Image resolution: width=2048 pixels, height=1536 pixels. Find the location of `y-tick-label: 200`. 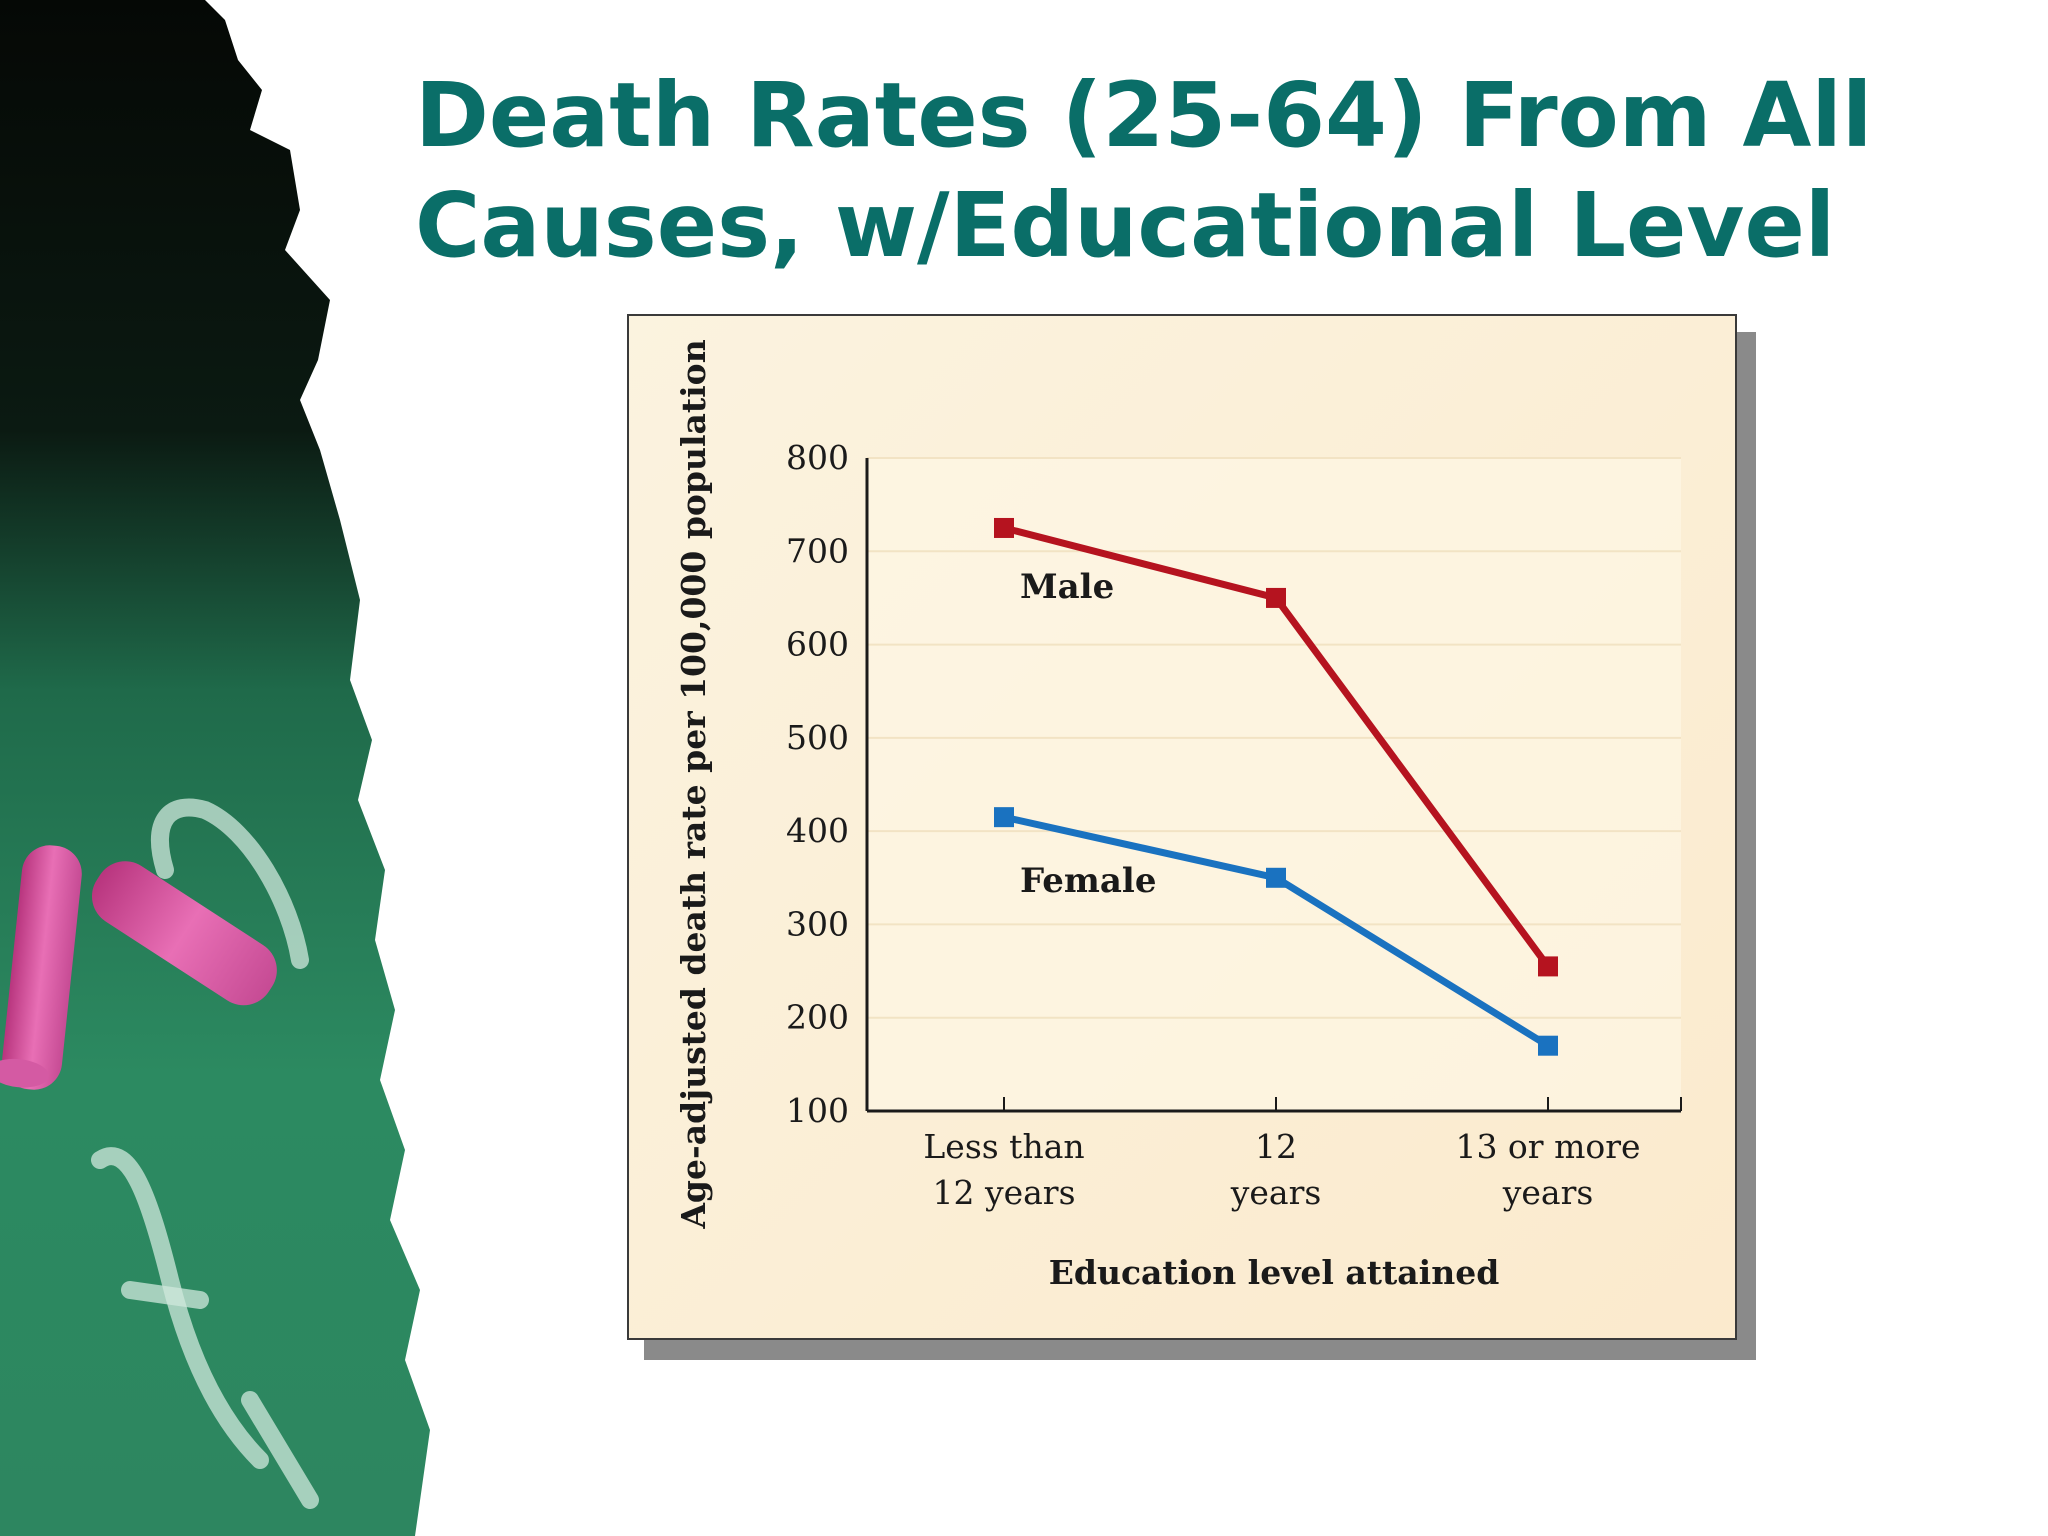

y-tick-label: 200 is located at coordinates (817, 1017).